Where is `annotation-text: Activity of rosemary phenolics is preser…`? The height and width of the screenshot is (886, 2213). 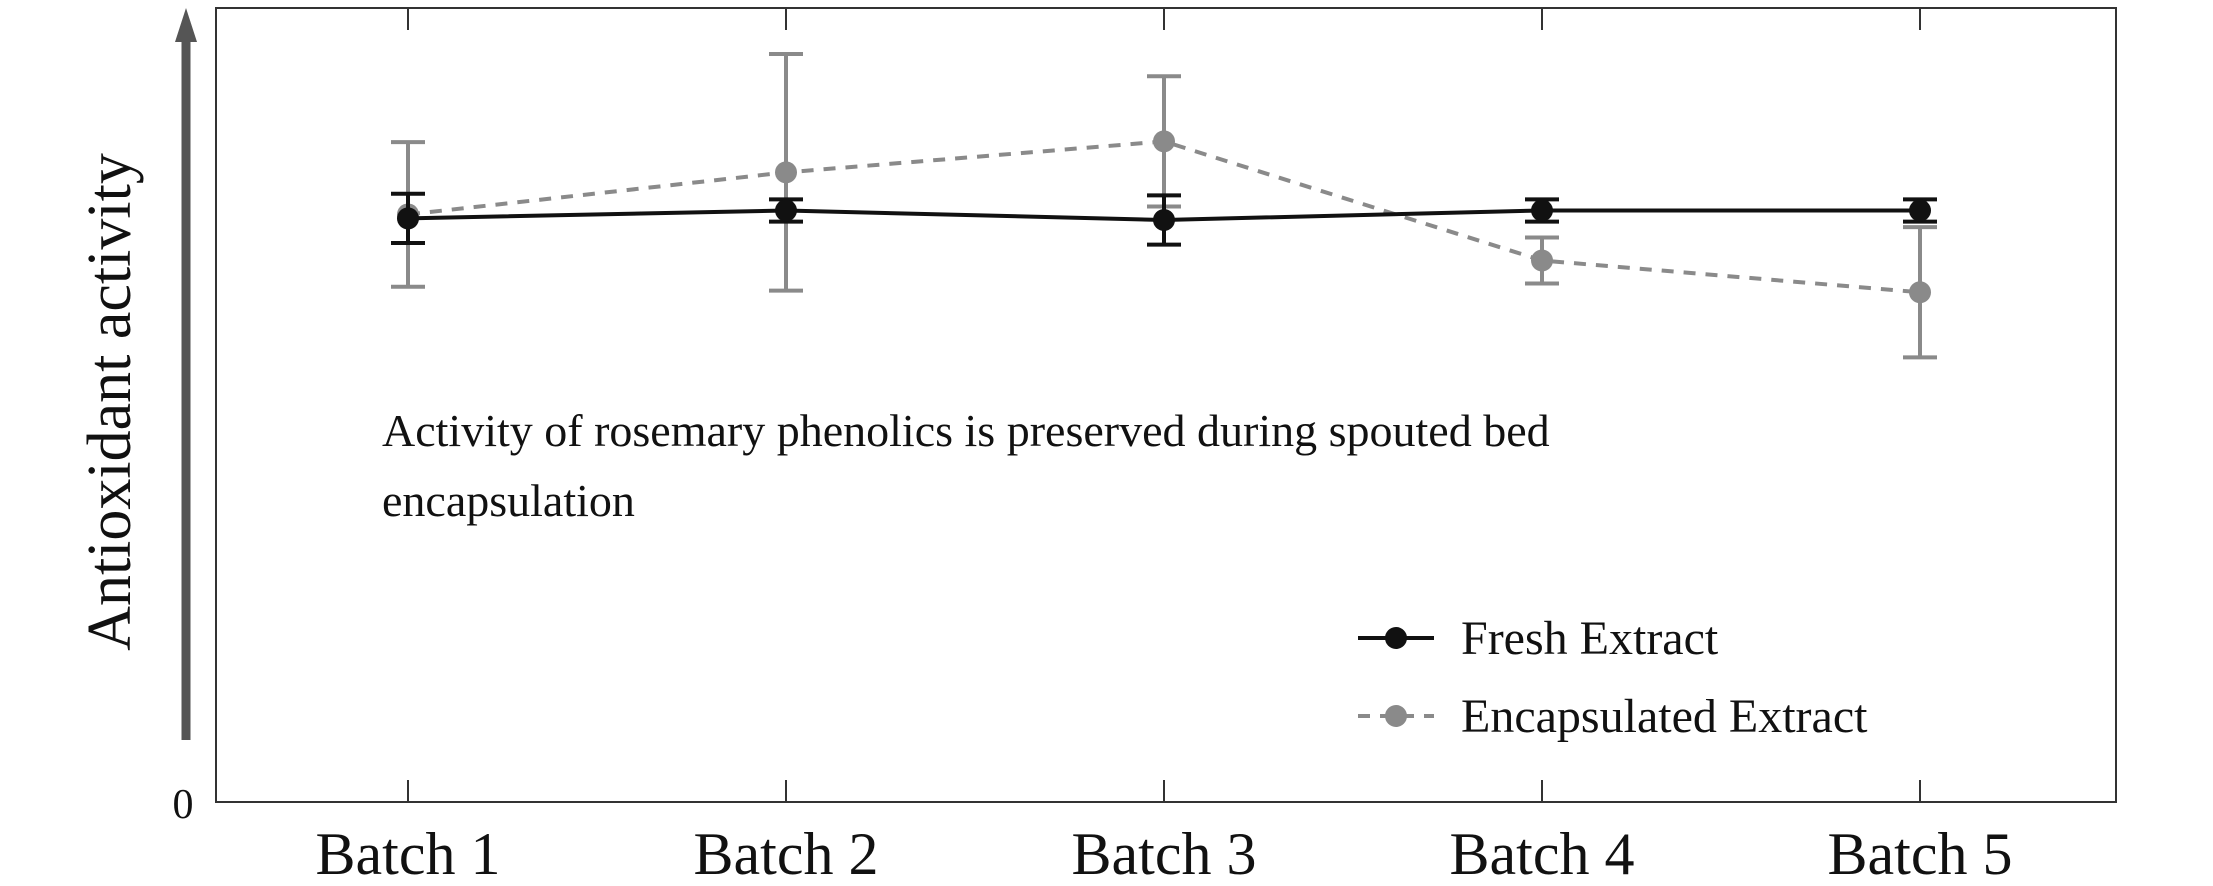 annotation-text: Activity of rosemary phenolics is preser… is located at coordinates (971, 465).